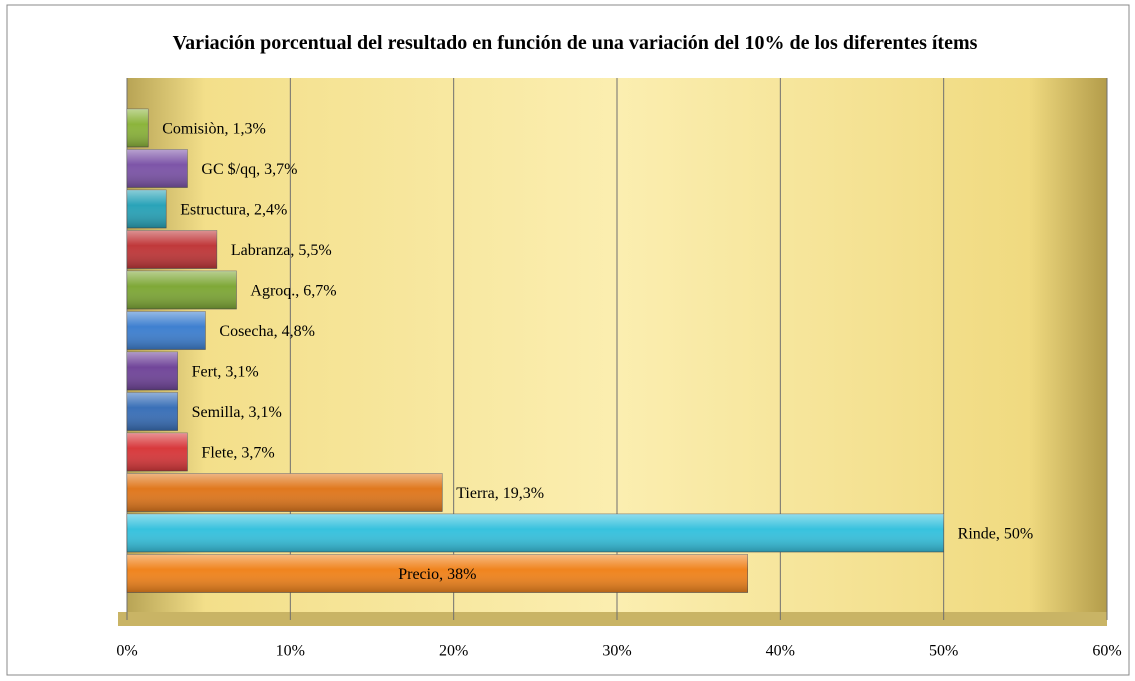 The width and height of the screenshot is (1135, 681). I want to click on data-label: Precio, 38%, so click(437, 574).